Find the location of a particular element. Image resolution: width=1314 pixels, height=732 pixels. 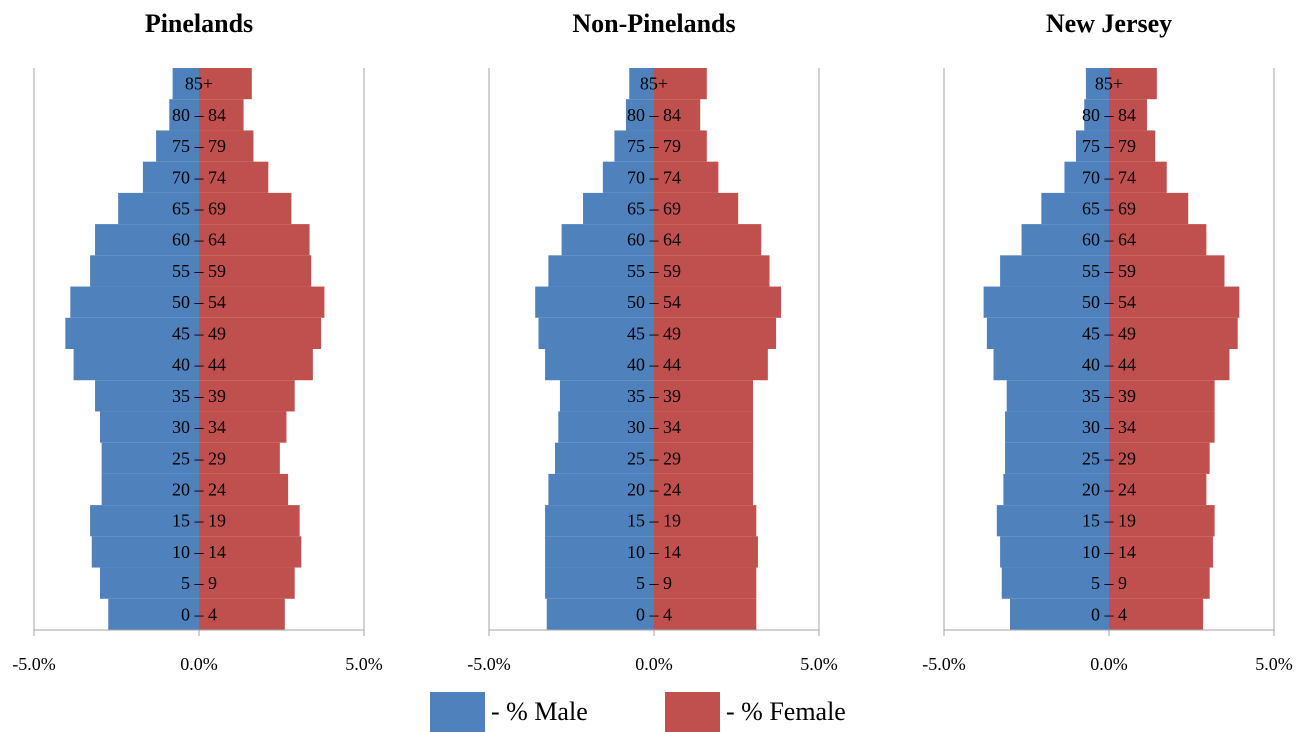

legend-item-male: - % Male is located at coordinates (509, 712).